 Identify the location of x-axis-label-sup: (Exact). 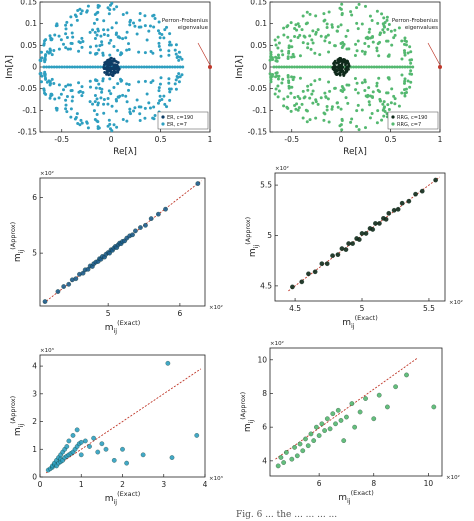
(128, 323).